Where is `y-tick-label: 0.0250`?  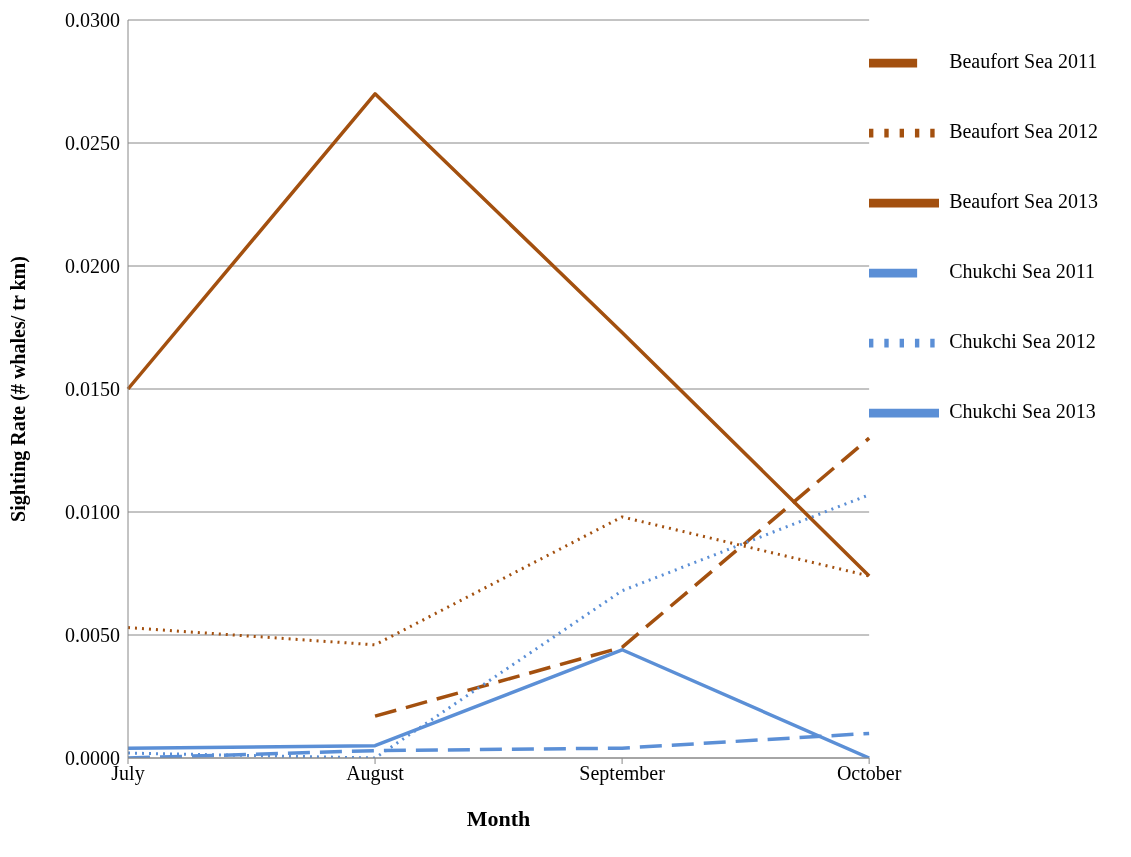 y-tick-label: 0.0250 is located at coordinates (92, 143).